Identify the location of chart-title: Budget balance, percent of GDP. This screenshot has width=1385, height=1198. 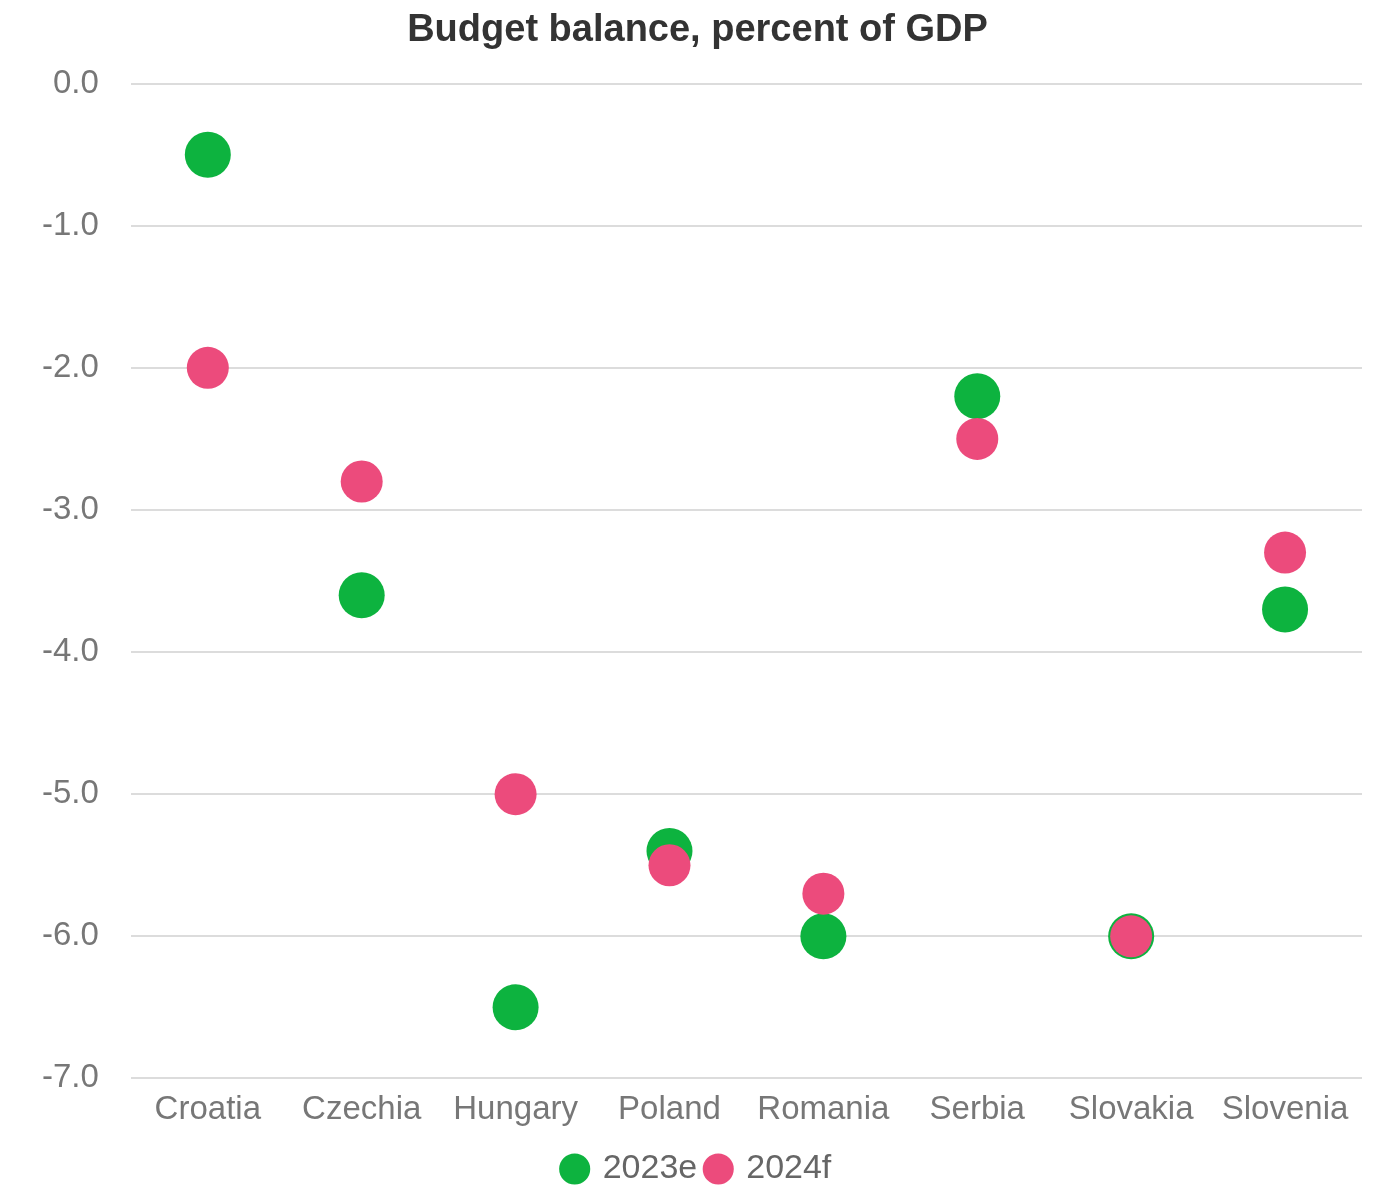
(697, 28).